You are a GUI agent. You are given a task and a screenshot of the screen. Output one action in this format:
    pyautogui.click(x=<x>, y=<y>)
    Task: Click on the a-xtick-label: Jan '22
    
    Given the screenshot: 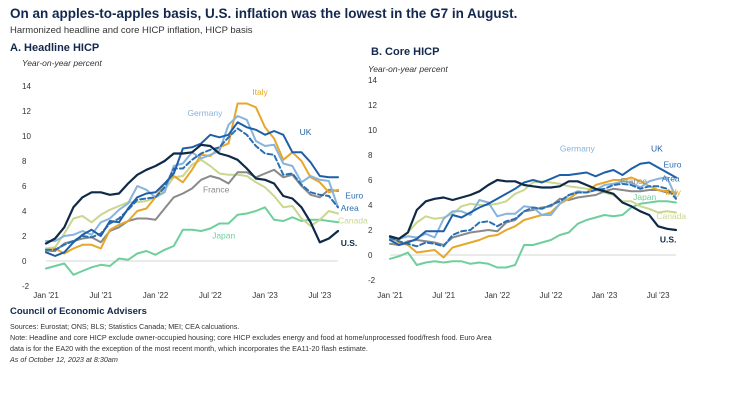 What is the action you would take?
    pyautogui.click(x=156, y=295)
    